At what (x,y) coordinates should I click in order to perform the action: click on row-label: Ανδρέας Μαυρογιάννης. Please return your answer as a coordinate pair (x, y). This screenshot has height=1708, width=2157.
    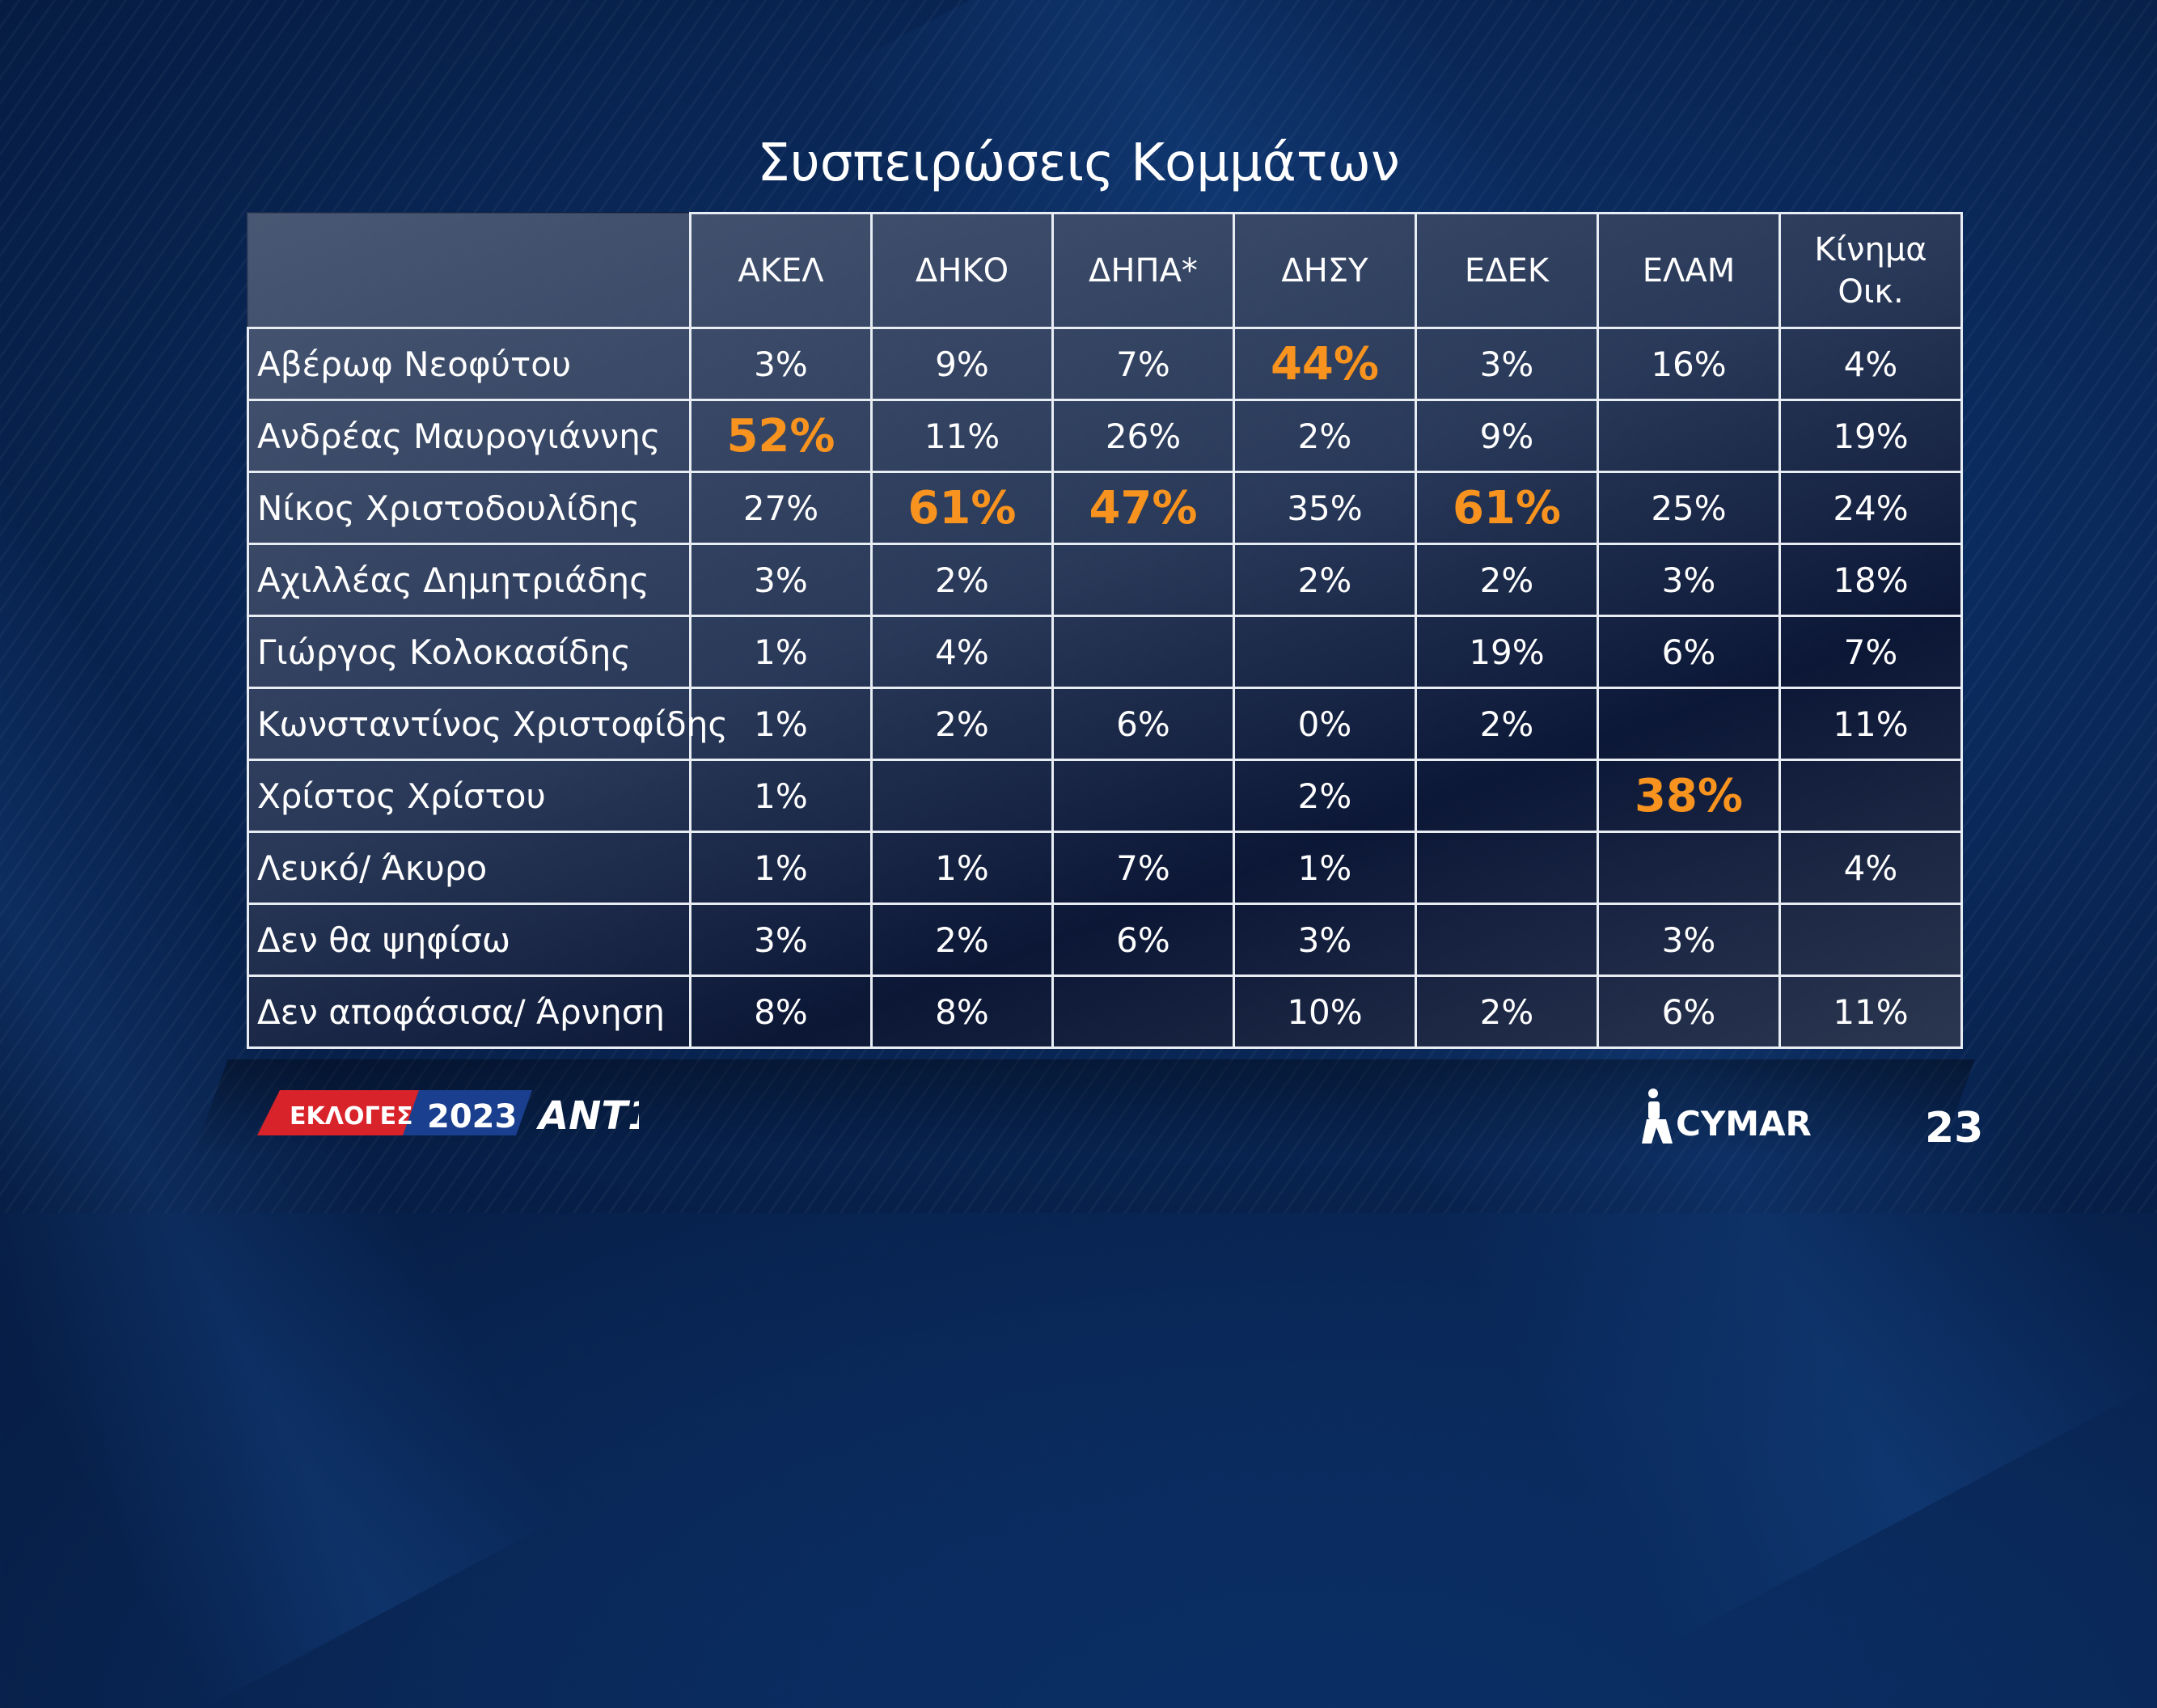
    Looking at the image, I should click on (469, 436).